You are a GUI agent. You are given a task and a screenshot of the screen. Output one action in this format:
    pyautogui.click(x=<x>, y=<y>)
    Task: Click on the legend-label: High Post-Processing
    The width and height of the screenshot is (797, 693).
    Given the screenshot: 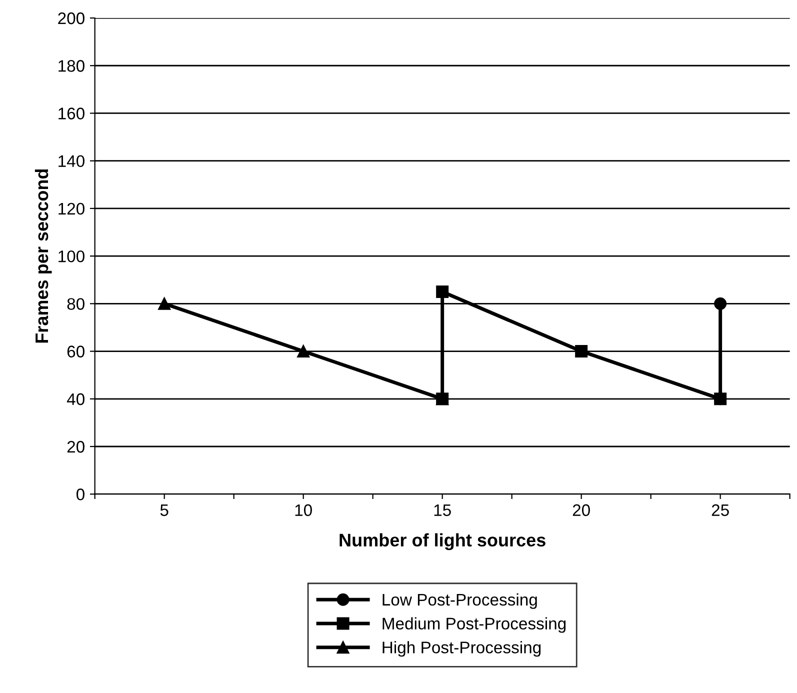 What is the action you would take?
    pyautogui.click(x=461, y=649)
    